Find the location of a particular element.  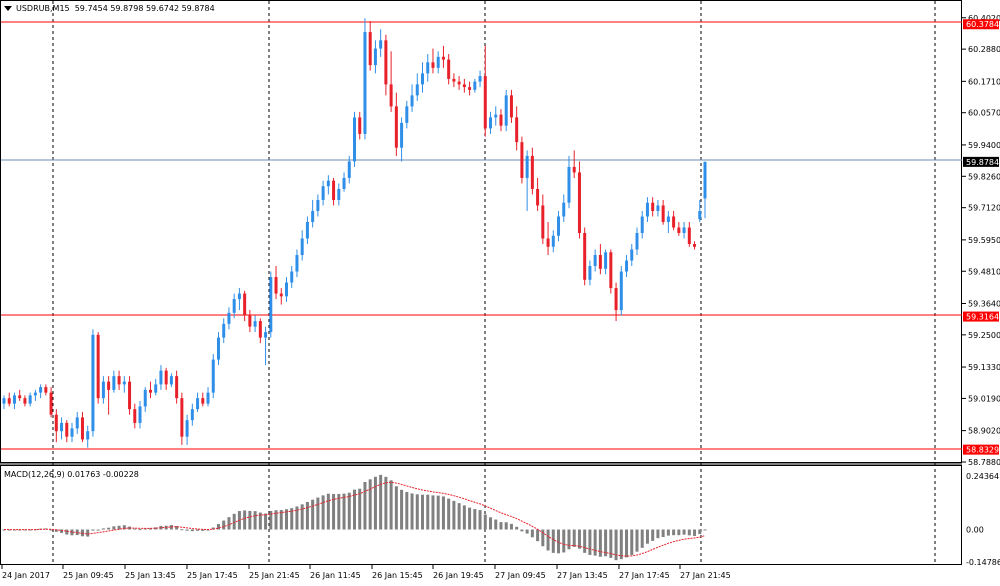

price-tick-label: 59.5950 is located at coordinates (984, 240).